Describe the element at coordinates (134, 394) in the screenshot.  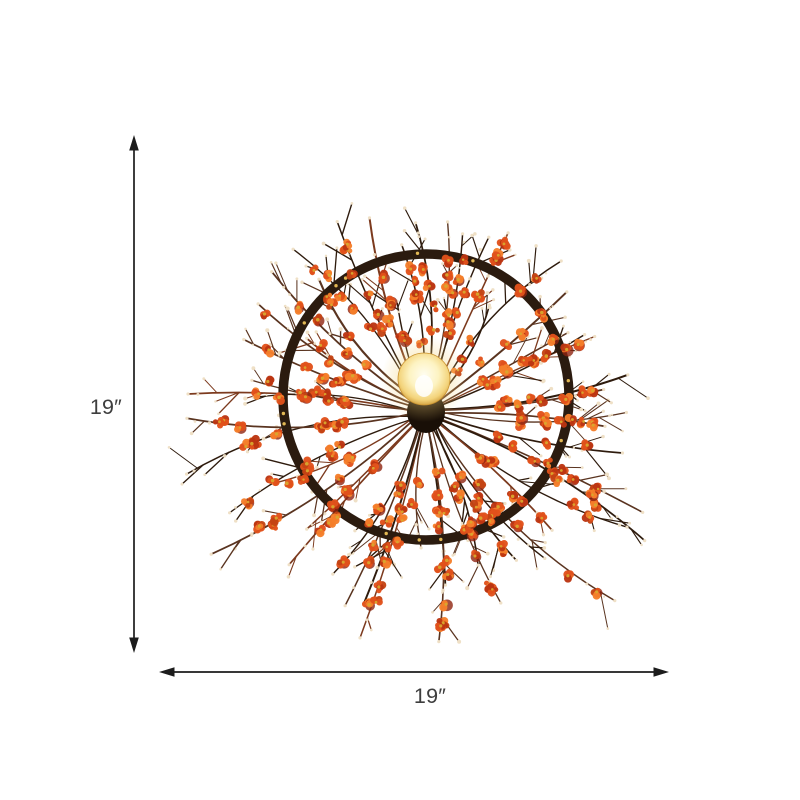
I see `height-dimension` at that location.